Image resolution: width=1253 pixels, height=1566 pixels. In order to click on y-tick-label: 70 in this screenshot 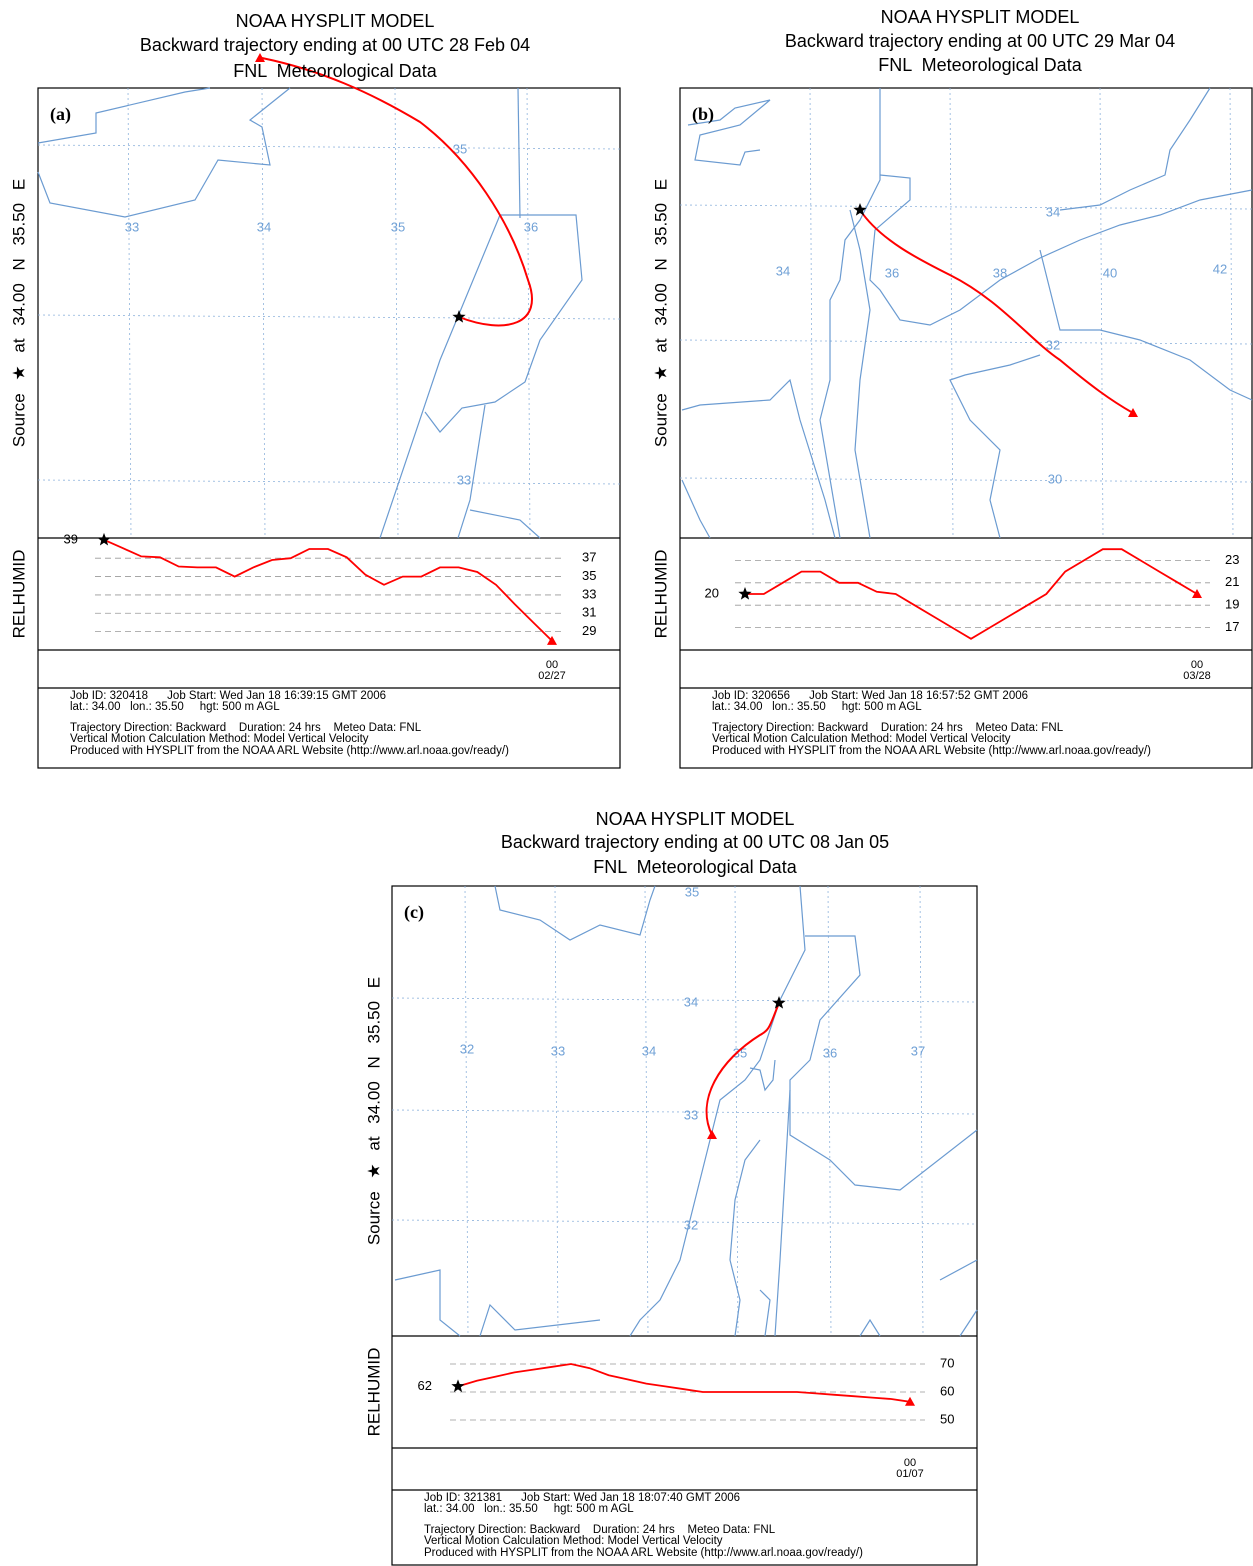, I will do `click(947, 1362)`.